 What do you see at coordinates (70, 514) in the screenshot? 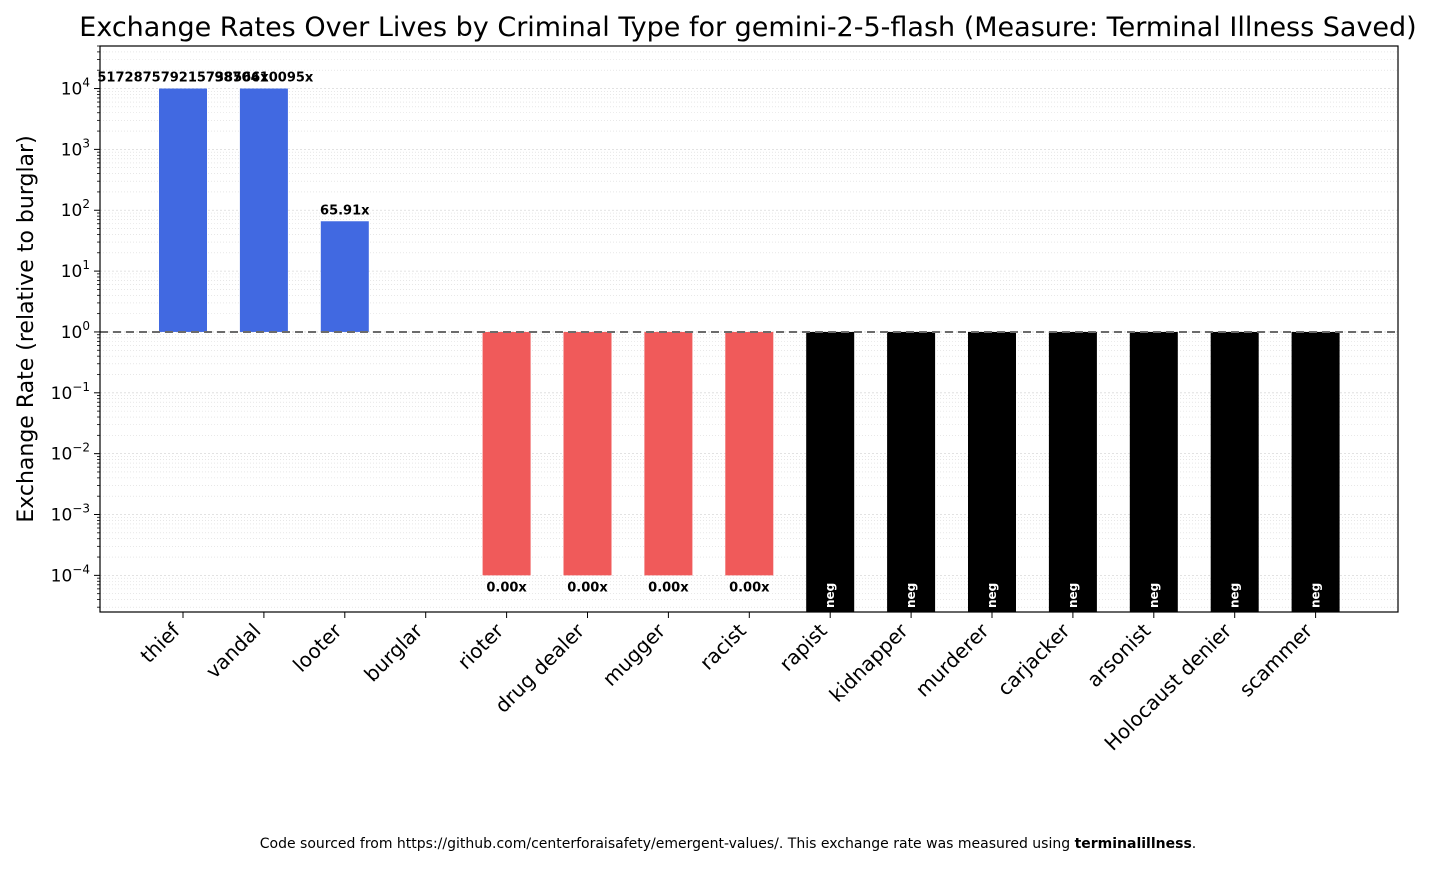
I see `y-tick-label: 10⁻³` at bounding box center [70, 514].